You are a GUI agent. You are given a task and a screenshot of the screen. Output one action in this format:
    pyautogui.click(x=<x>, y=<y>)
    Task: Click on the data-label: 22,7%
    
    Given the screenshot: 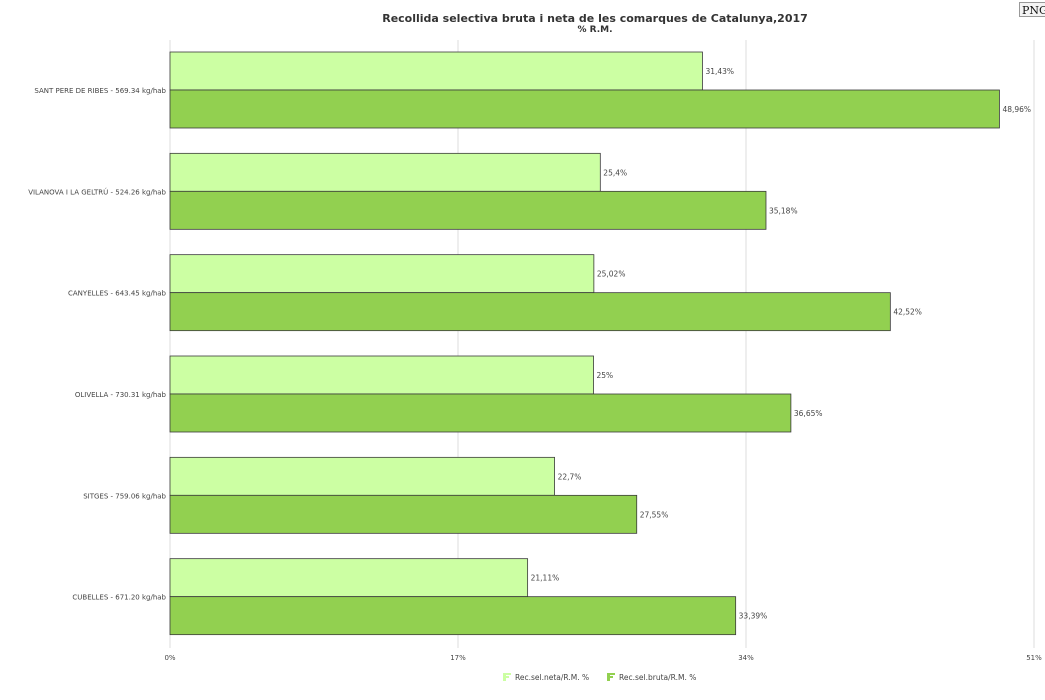 What is the action you would take?
    pyautogui.click(x=570, y=476)
    